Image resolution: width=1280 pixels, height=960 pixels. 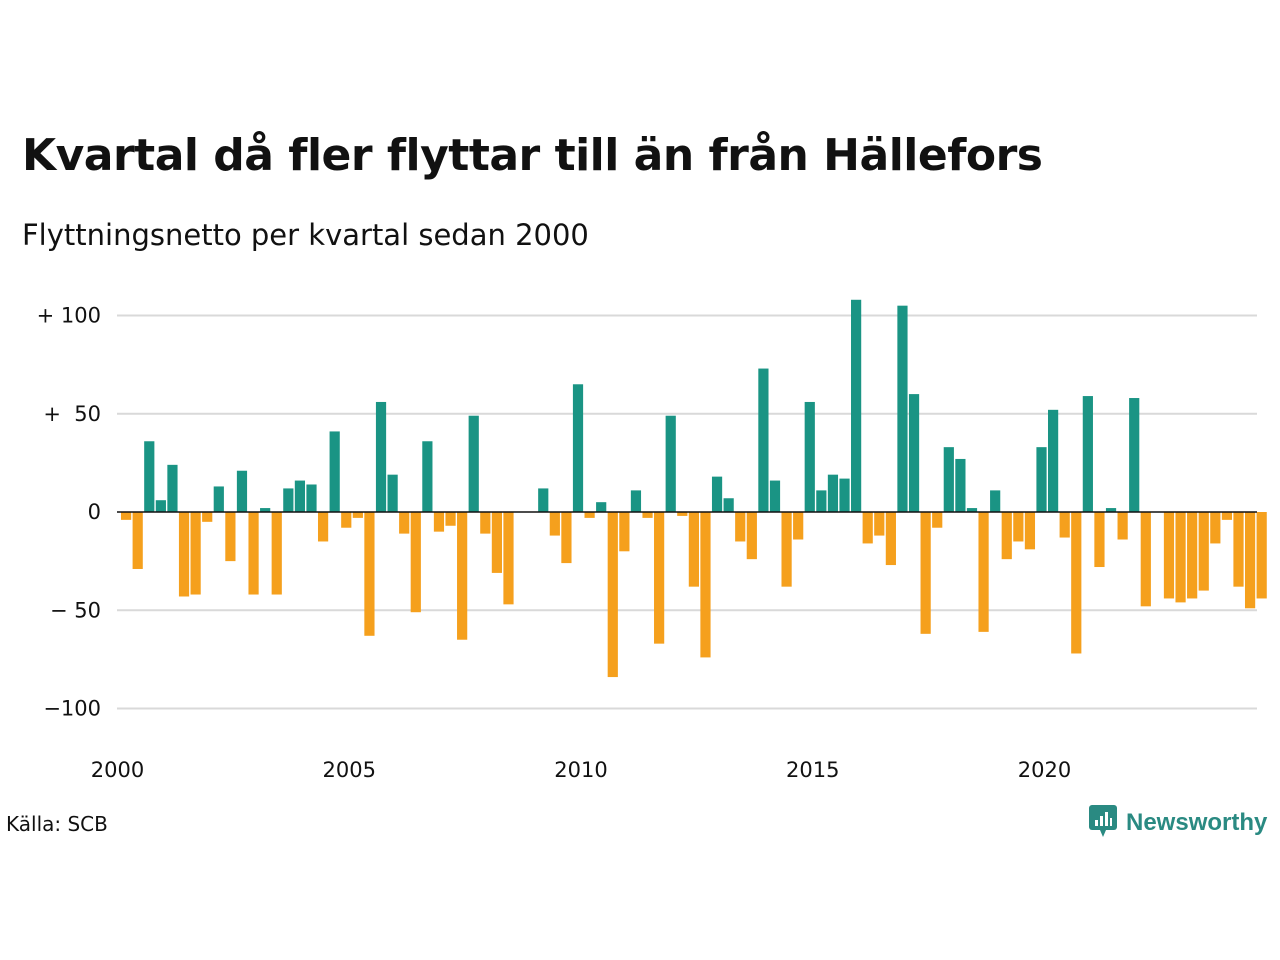 I want to click on bar-2020-k4, so click(x=1087, y=454).